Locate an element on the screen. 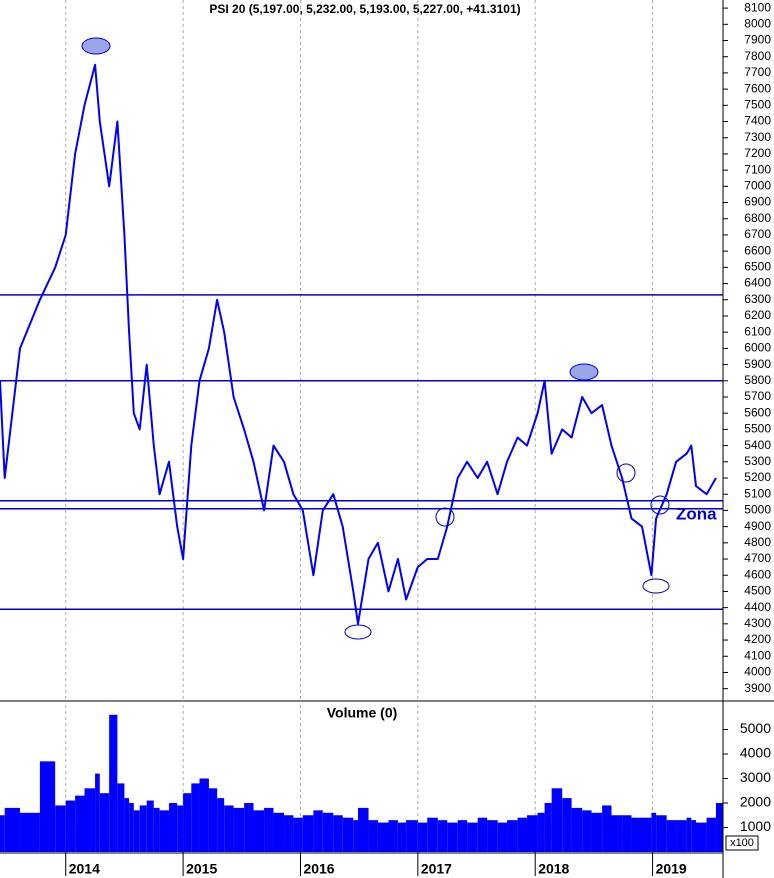  bull-icon is located at coordinates (358, 632).